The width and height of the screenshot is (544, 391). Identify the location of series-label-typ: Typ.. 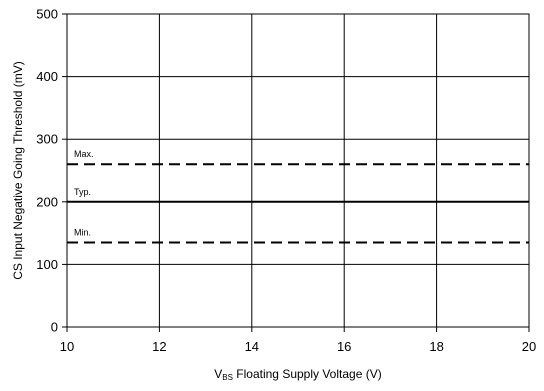
(82, 192).